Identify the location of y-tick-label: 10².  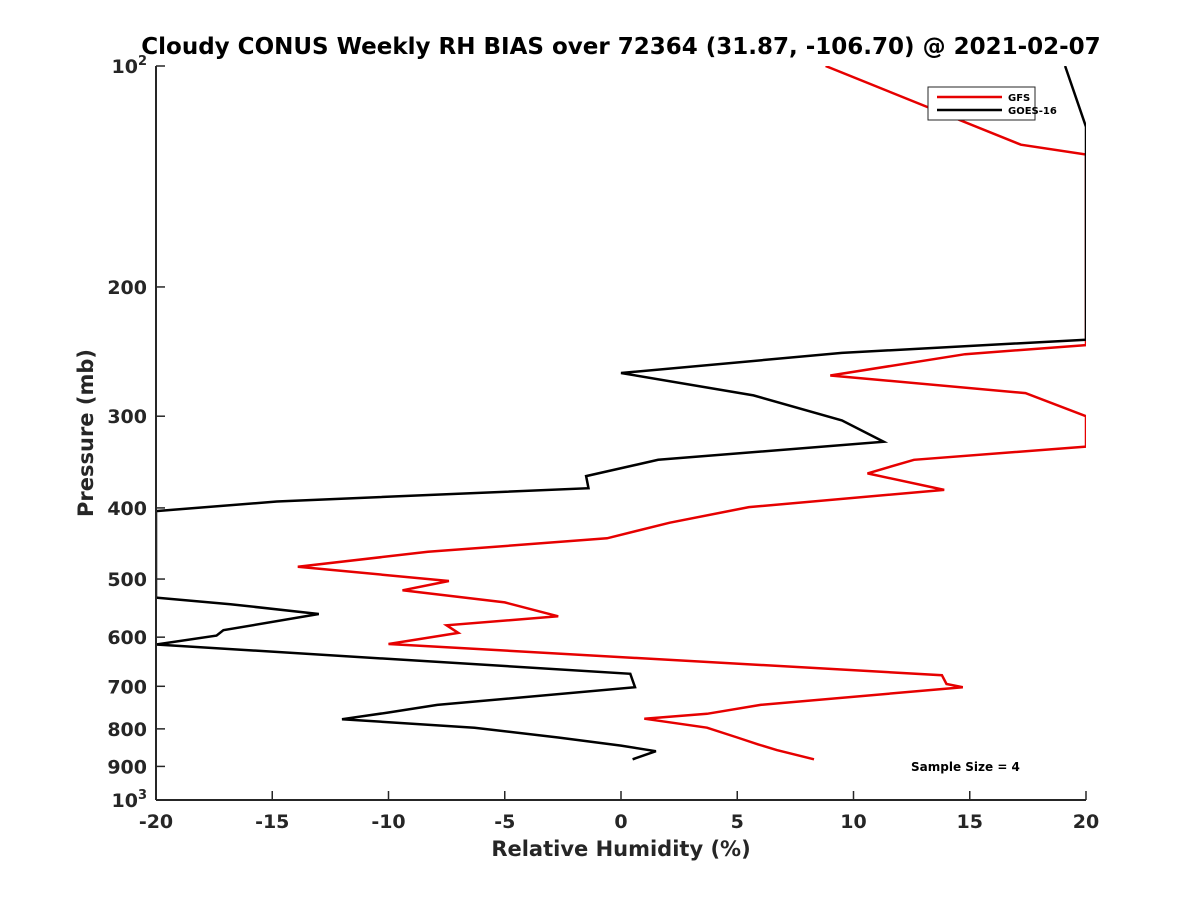
(130, 66).